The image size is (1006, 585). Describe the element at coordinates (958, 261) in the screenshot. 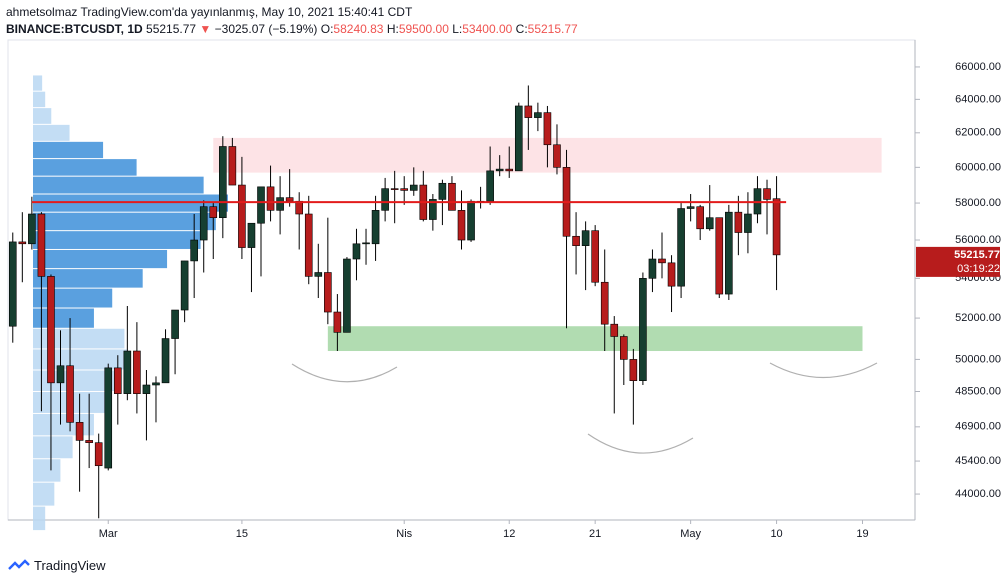

I see `last-price-box` at that location.